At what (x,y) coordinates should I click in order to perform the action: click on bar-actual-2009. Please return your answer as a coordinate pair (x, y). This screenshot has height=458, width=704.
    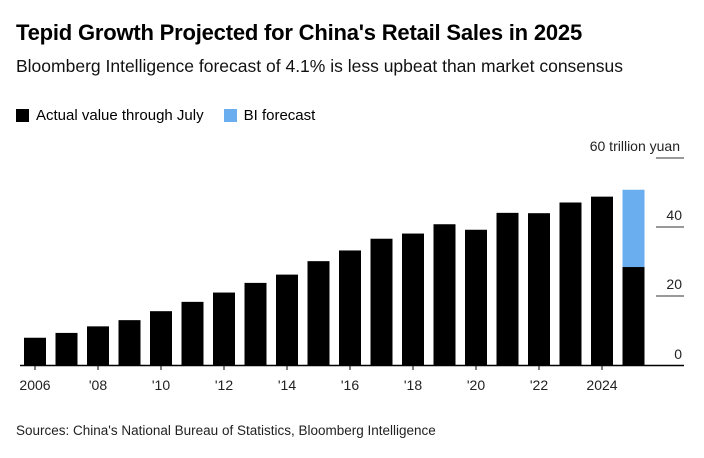
    Looking at the image, I should click on (129, 342).